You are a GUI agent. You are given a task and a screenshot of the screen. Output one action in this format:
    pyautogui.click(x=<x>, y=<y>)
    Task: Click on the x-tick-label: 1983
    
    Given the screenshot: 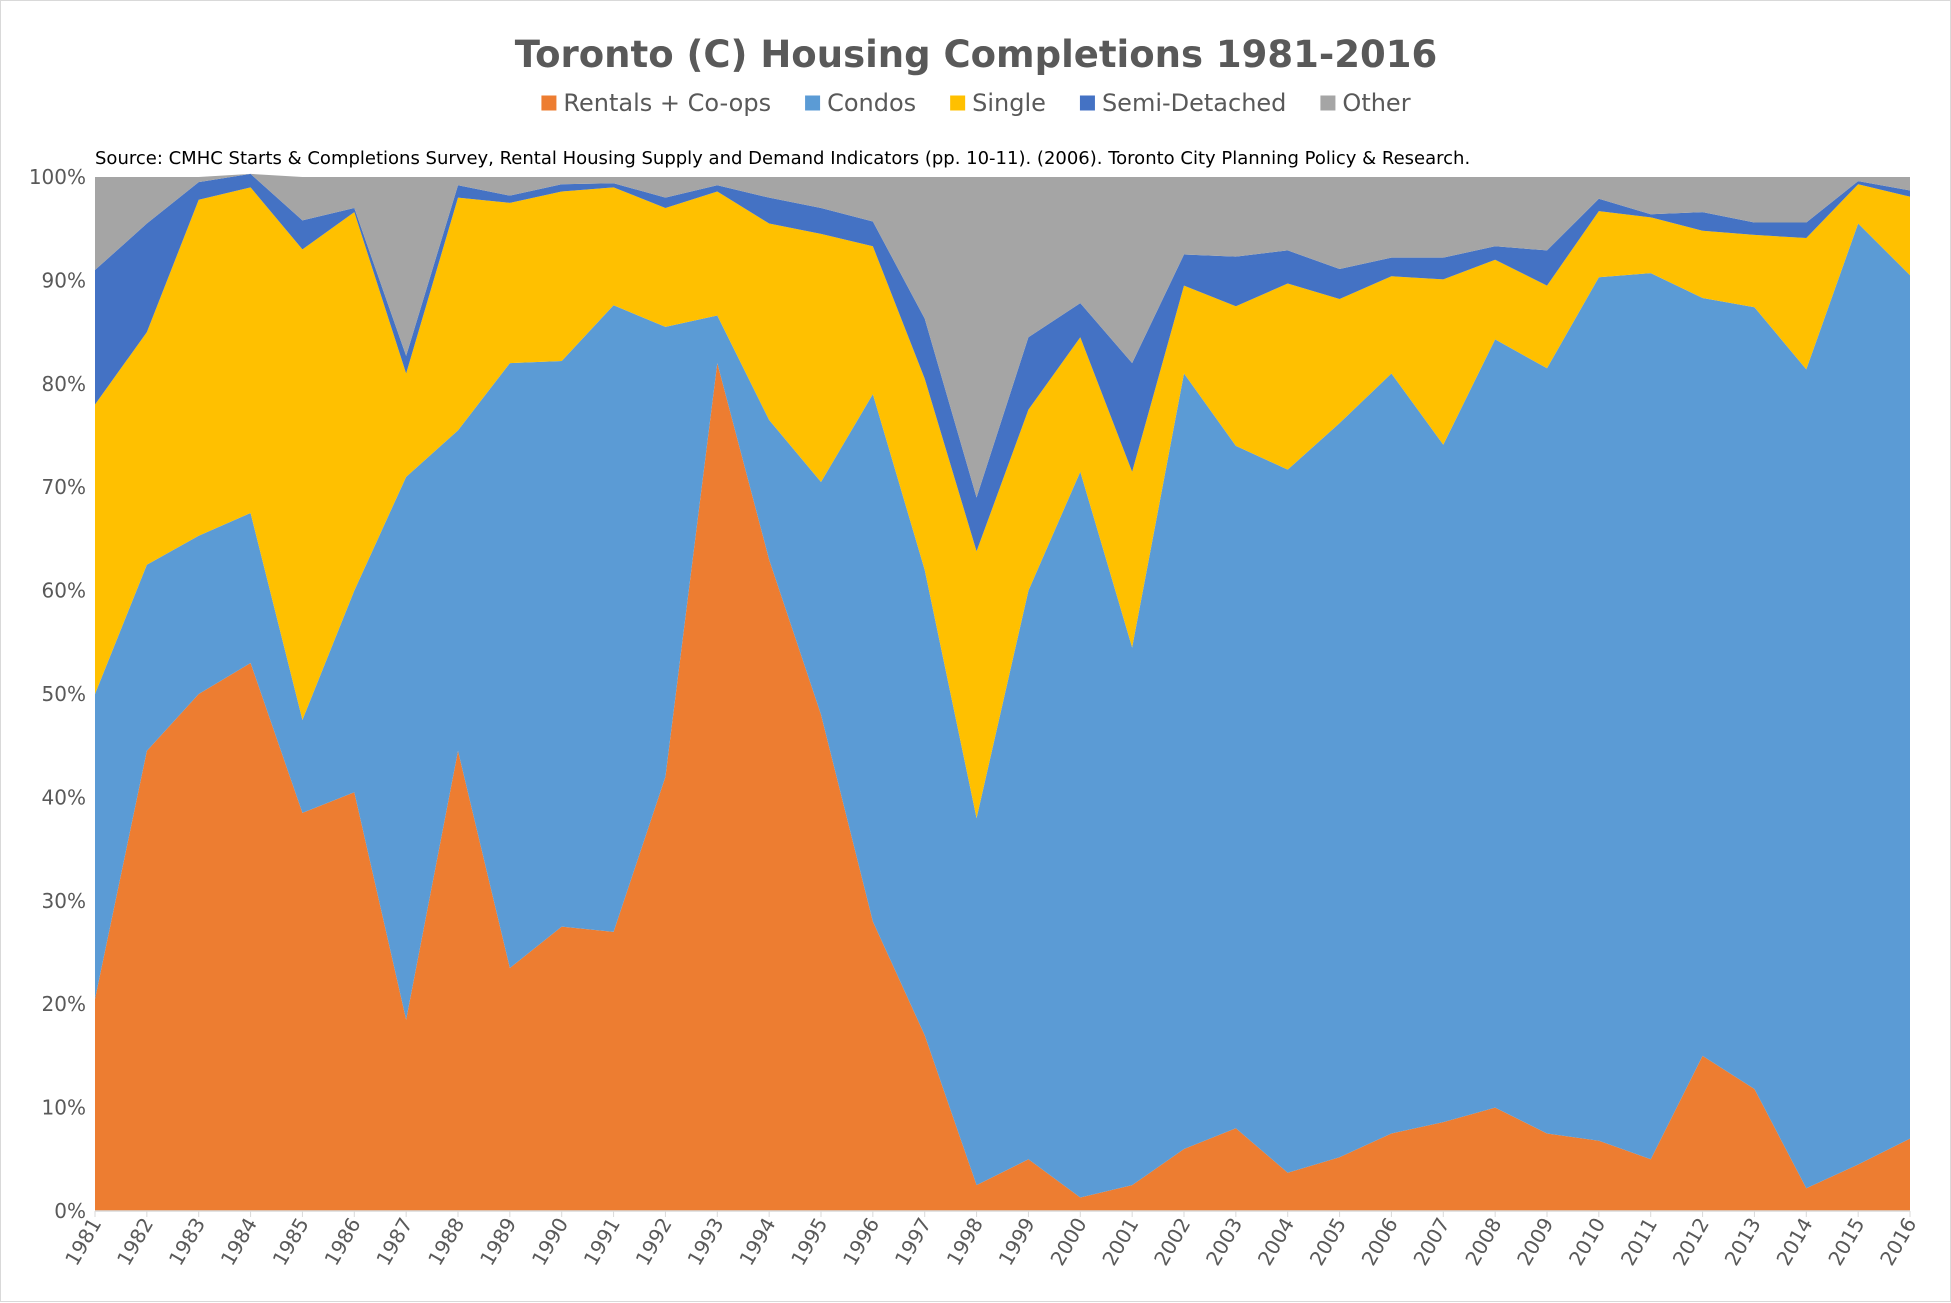 What is the action you would take?
    pyautogui.click(x=187, y=1242)
    